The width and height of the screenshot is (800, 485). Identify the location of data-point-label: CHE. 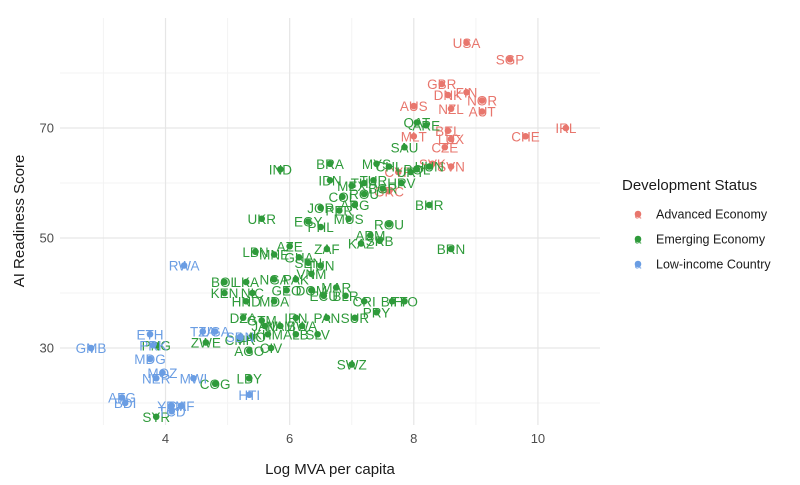
(525, 136).